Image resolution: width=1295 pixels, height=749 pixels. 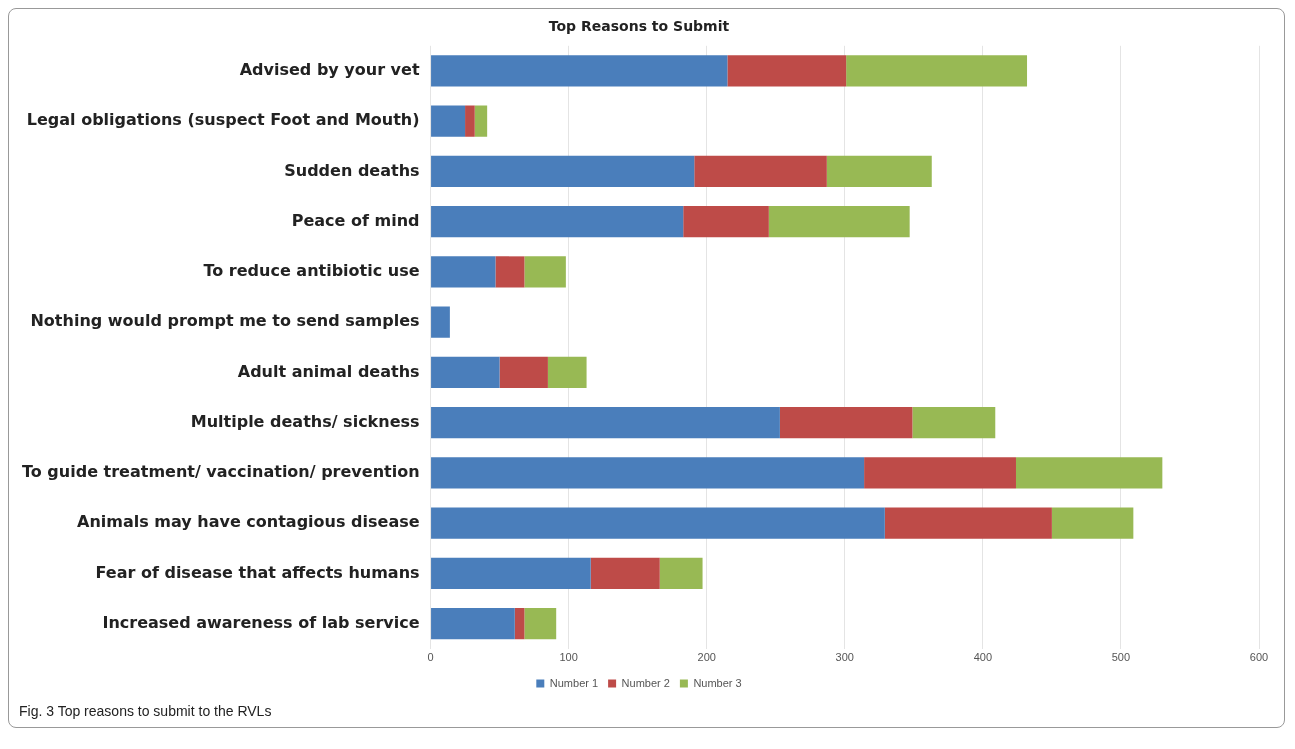 What do you see at coordinates (329, 70) in the screenshot?
I see `y-tick-label: Advised by your vet` at bounding box center [329, 70].